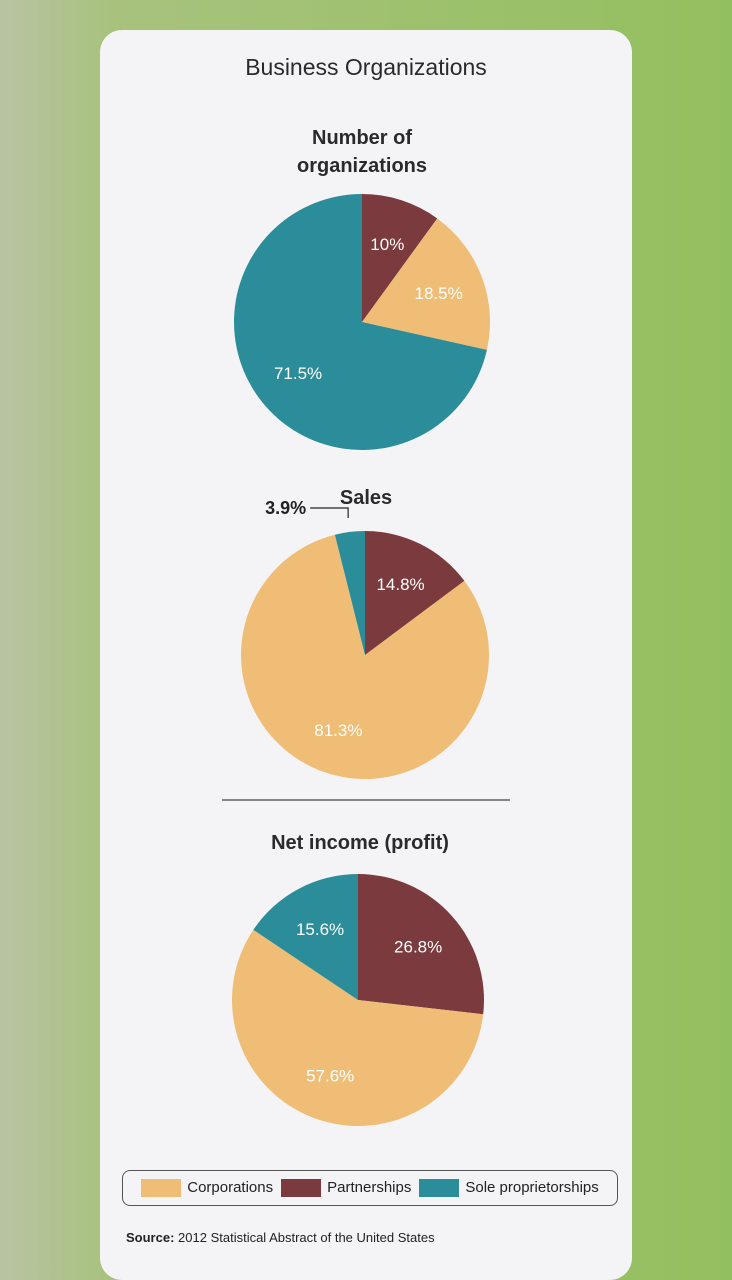 The height and width of the screenshot is (1280, 732). Describe the element at coordinates (361, 152) in the screenshot. I see `chart-title: Number of organizations` at that location.